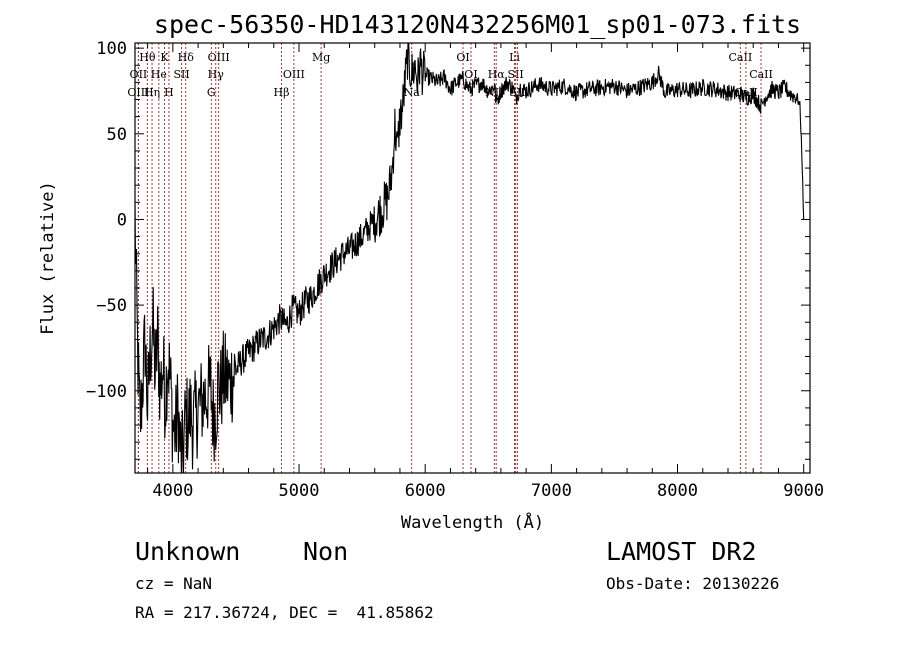 The height and width of the screenshot is (649, 900). I want to click on line-marker-label-1: OII, so click(139, 74).